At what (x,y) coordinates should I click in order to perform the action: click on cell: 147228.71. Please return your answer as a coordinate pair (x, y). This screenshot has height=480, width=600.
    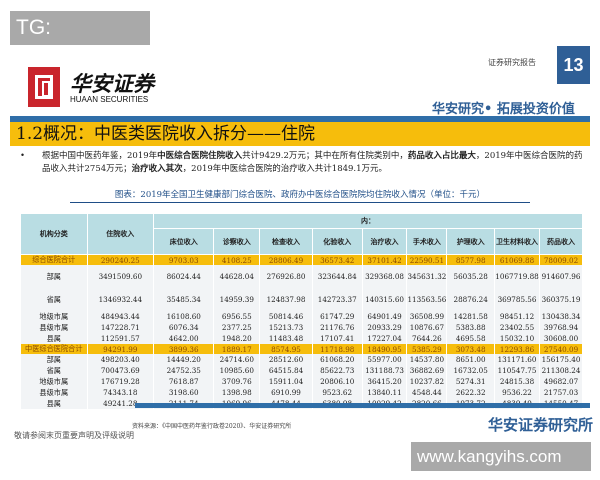
    Looking at the image, I should click on (120, 327).